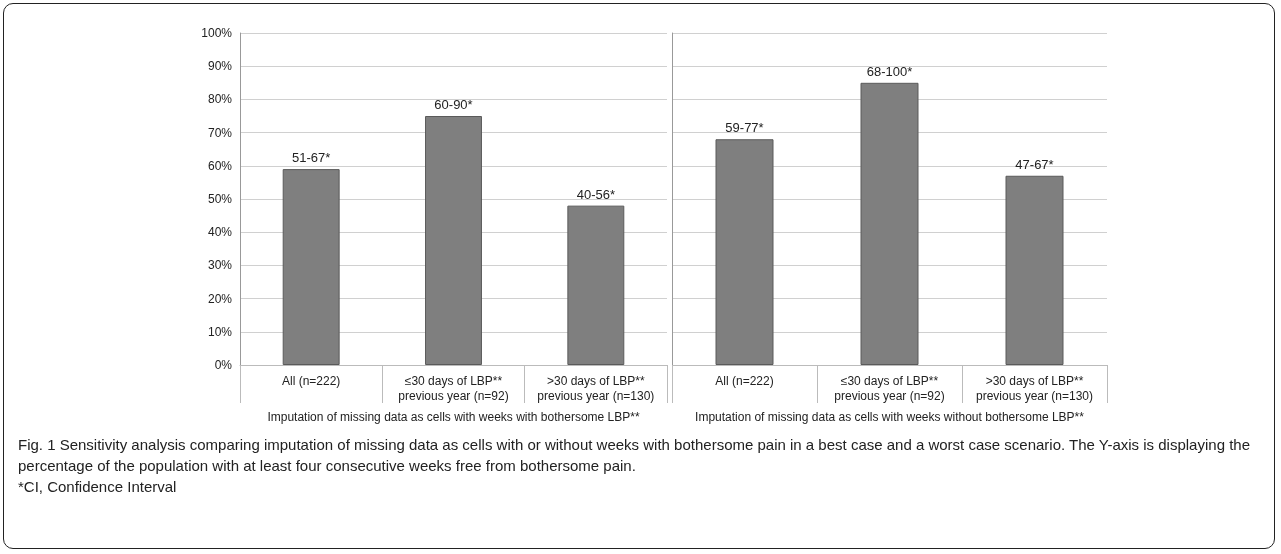  Describe the element at coordinates (744, 128) in the screenshot. I see `data-label: 59-77*` at that location.